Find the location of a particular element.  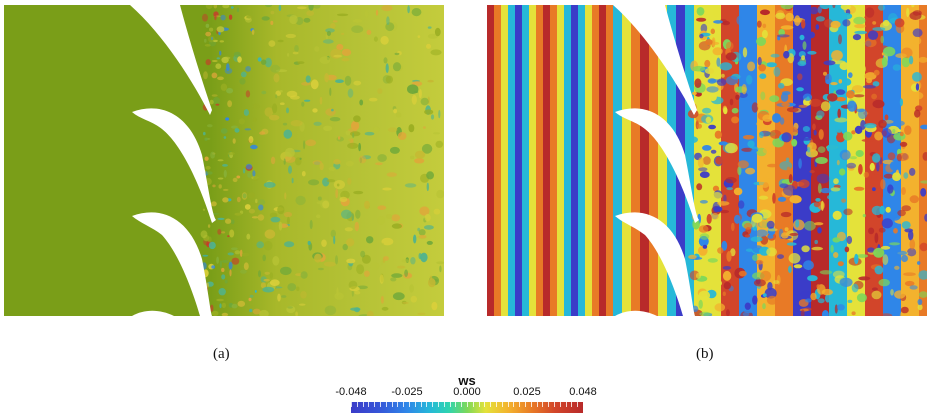

colorbar-tick-label: 0.000 is located at coordinates (467, 392).